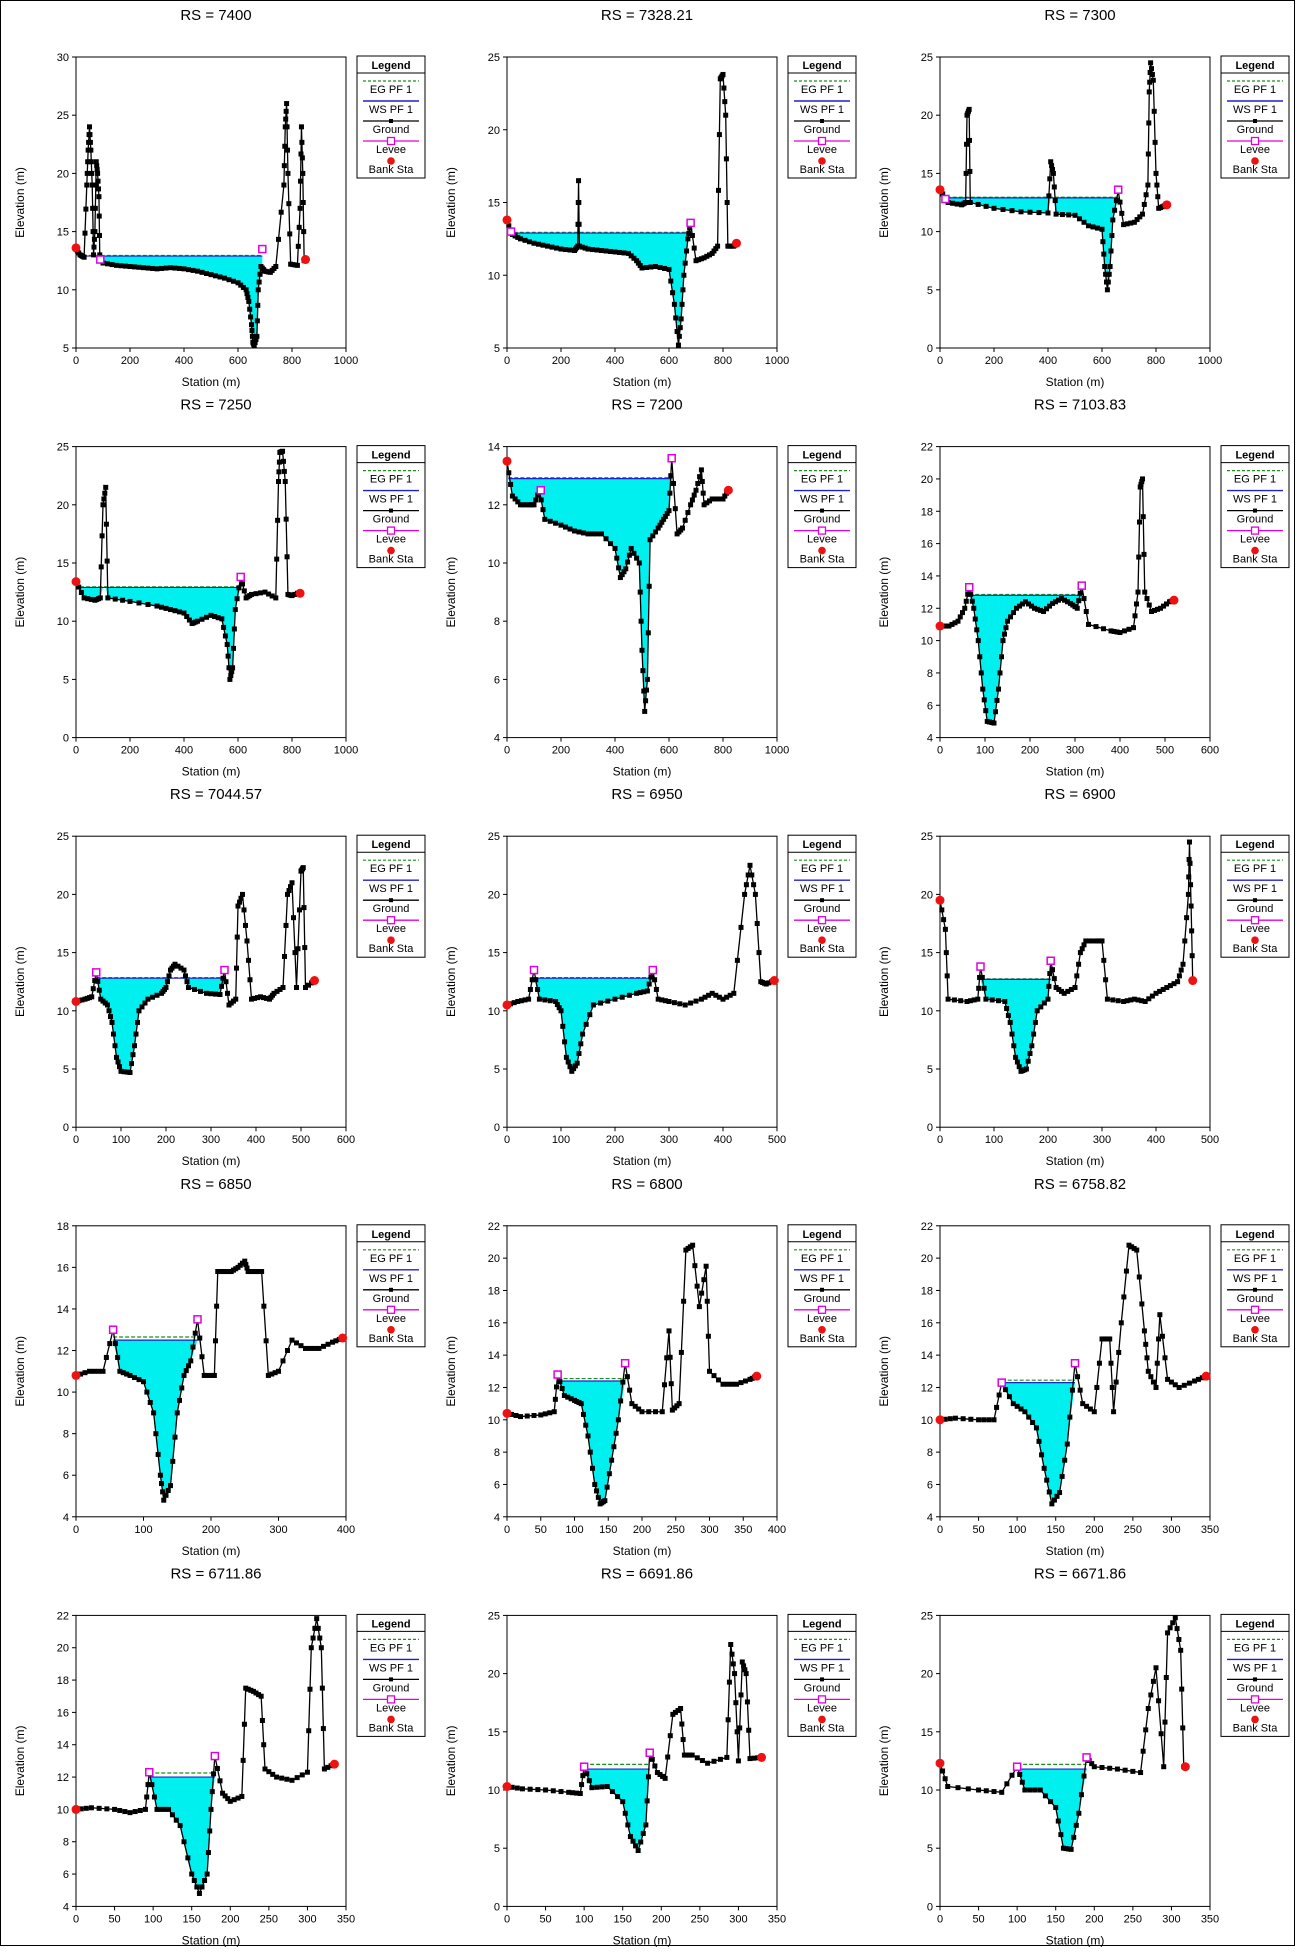 This screenshot has width=1297, height=1953. What do you see at coordinates (930, 291) in the screenshot?
I see `y-tick-label: 5` at bounding box center [930, 291].